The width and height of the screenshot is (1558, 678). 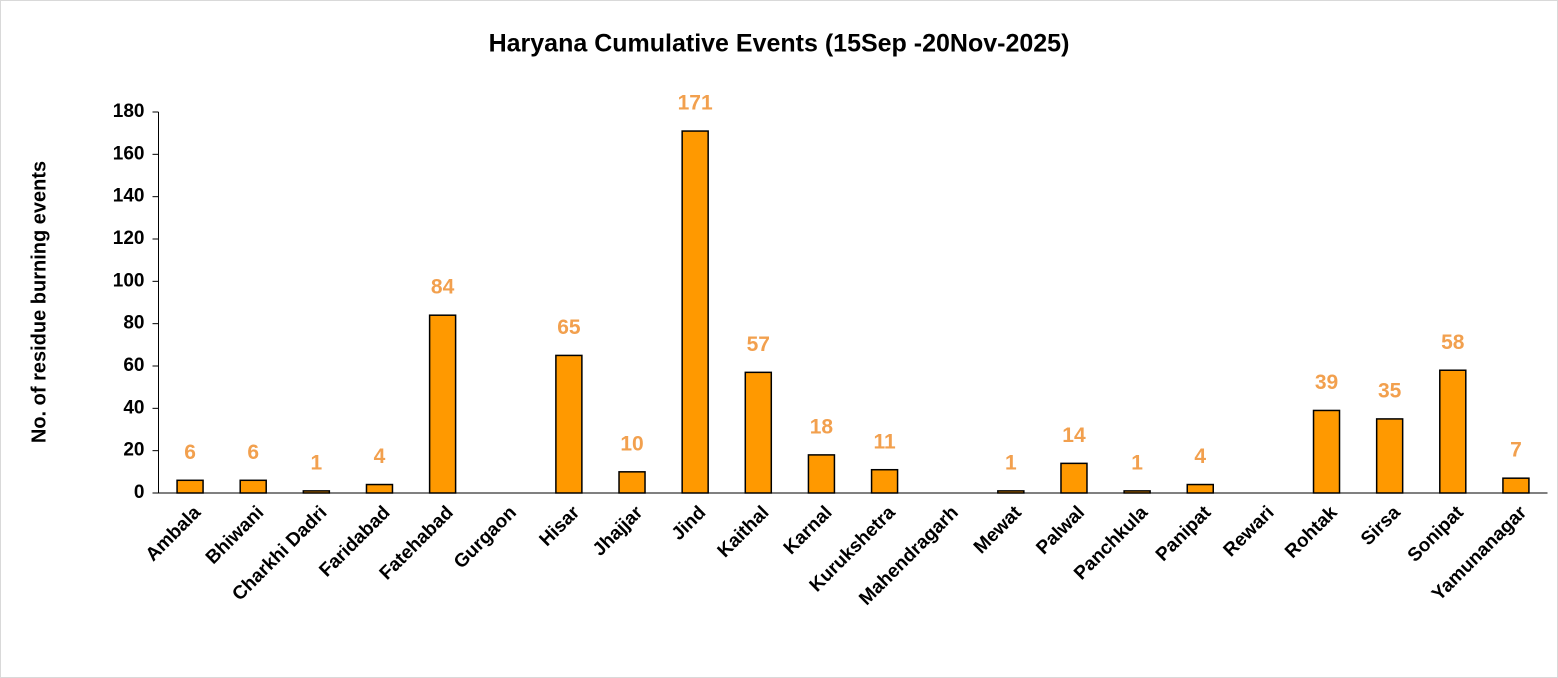 What do you see at coordinates (758, 344) in the screenshot?
I see `value-label: 57` at bounding box center [758, 344].